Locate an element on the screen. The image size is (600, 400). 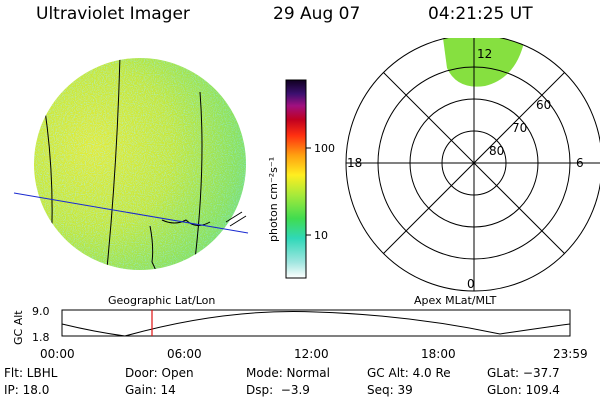
altitude-curve is located at coordinates (316, 324).